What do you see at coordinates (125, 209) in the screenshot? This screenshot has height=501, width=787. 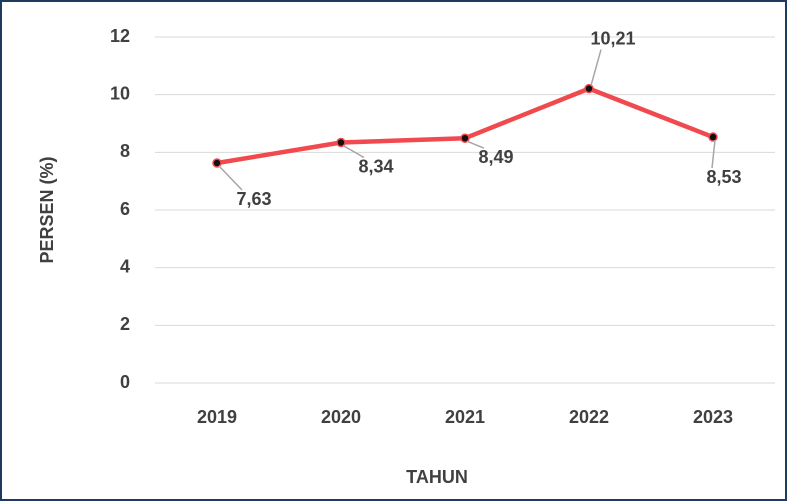 I see `y-tick-label: 6` at bounding box center [125, 209].